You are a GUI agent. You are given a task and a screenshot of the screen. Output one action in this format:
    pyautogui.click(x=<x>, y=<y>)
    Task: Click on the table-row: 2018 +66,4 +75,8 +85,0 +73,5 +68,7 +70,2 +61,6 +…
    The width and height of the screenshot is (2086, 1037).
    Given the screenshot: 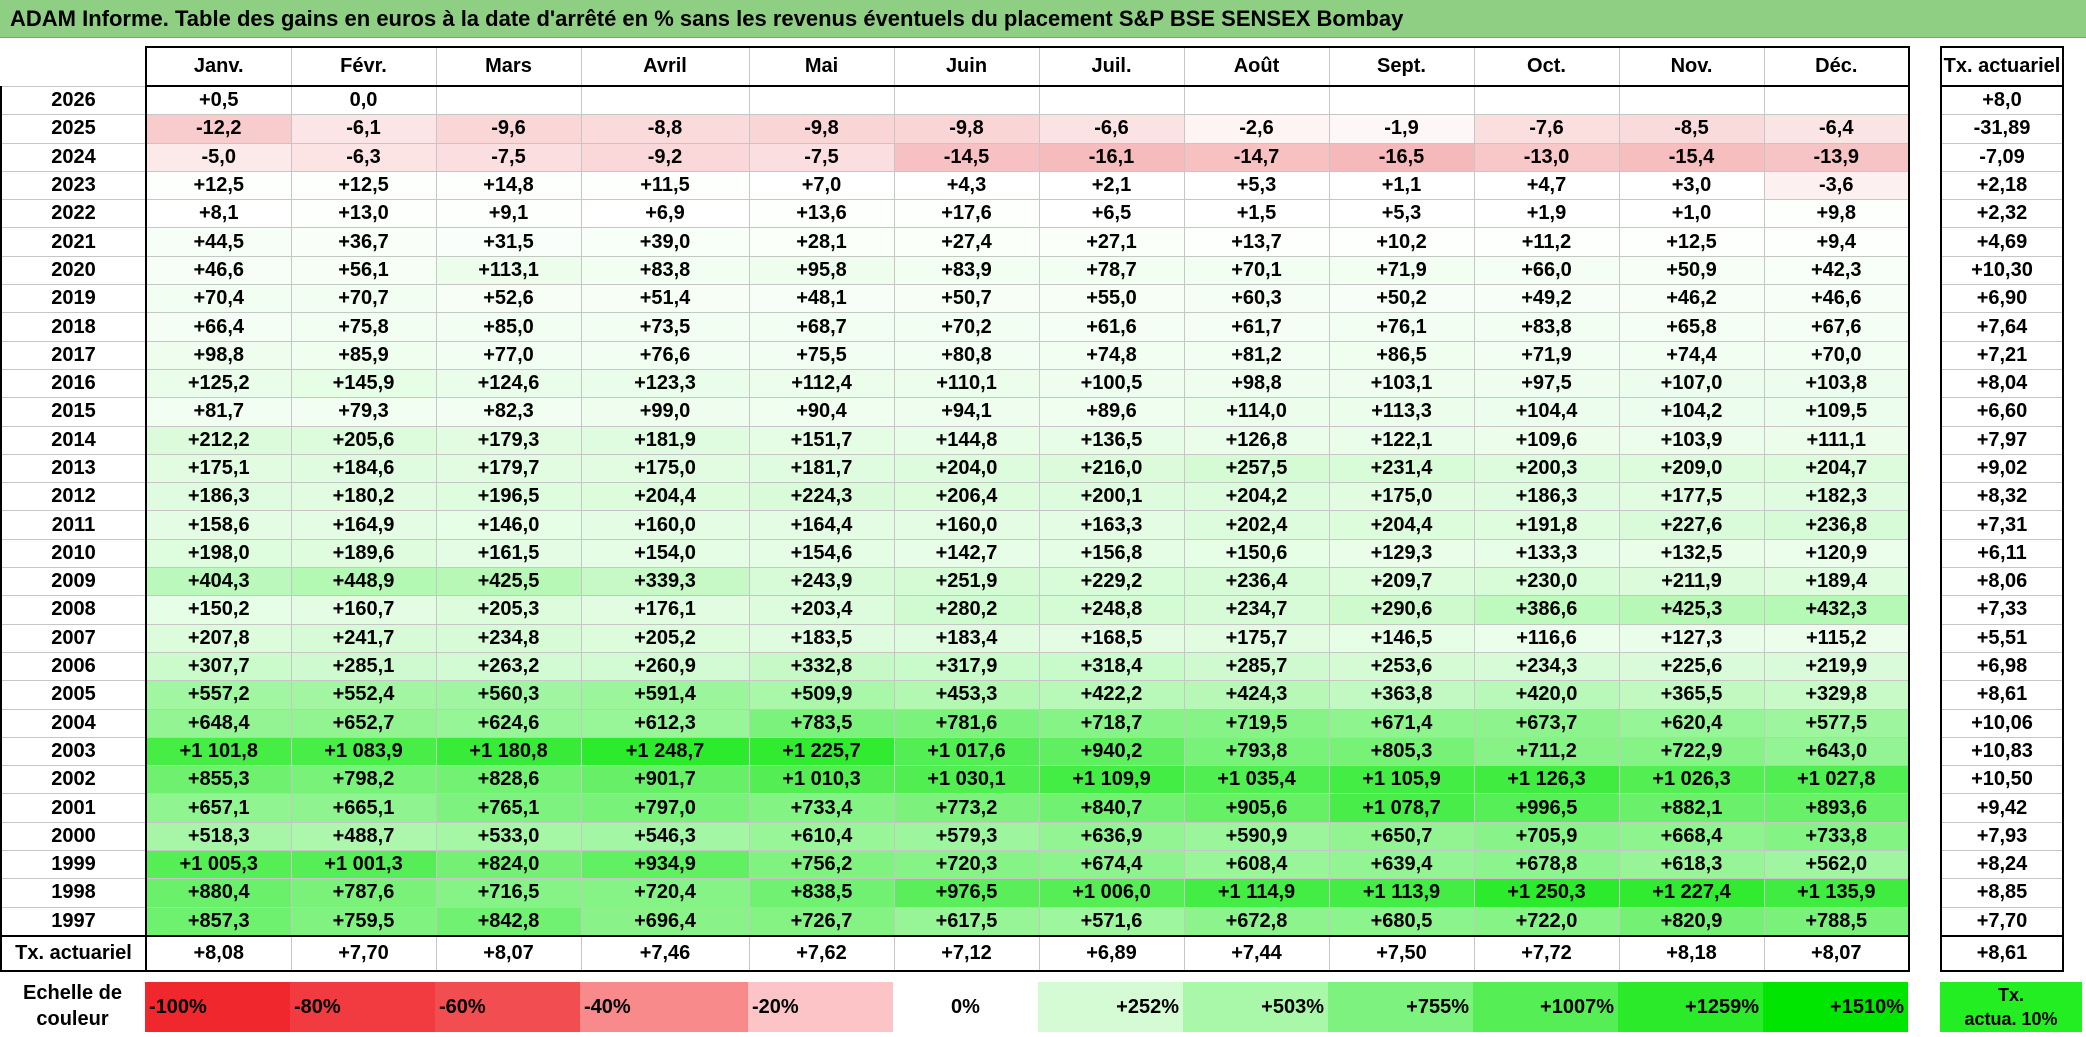 What is the action you would take?
    pyautogui.click(x=1032, y=327)
    